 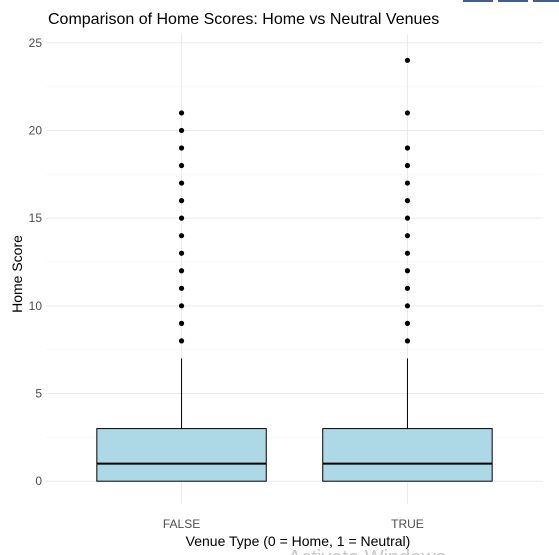 What do you see at coordinates (38, 394) in the screenshot?
I see `y-tick-label: 5` at bounding box center [38, 394].